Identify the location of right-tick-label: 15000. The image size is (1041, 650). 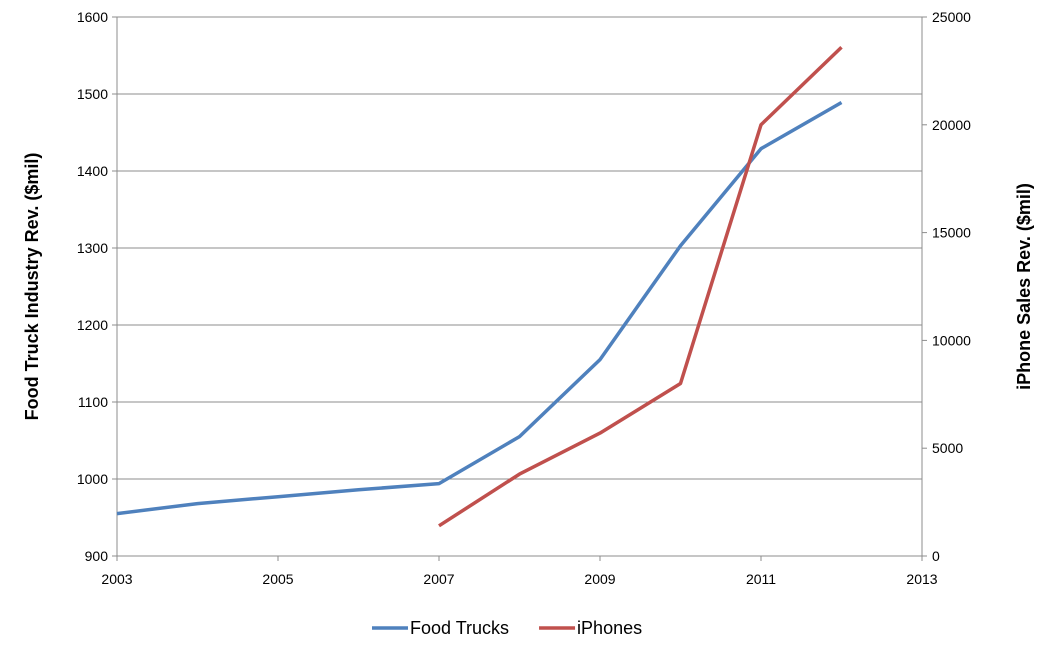
(951, 233).